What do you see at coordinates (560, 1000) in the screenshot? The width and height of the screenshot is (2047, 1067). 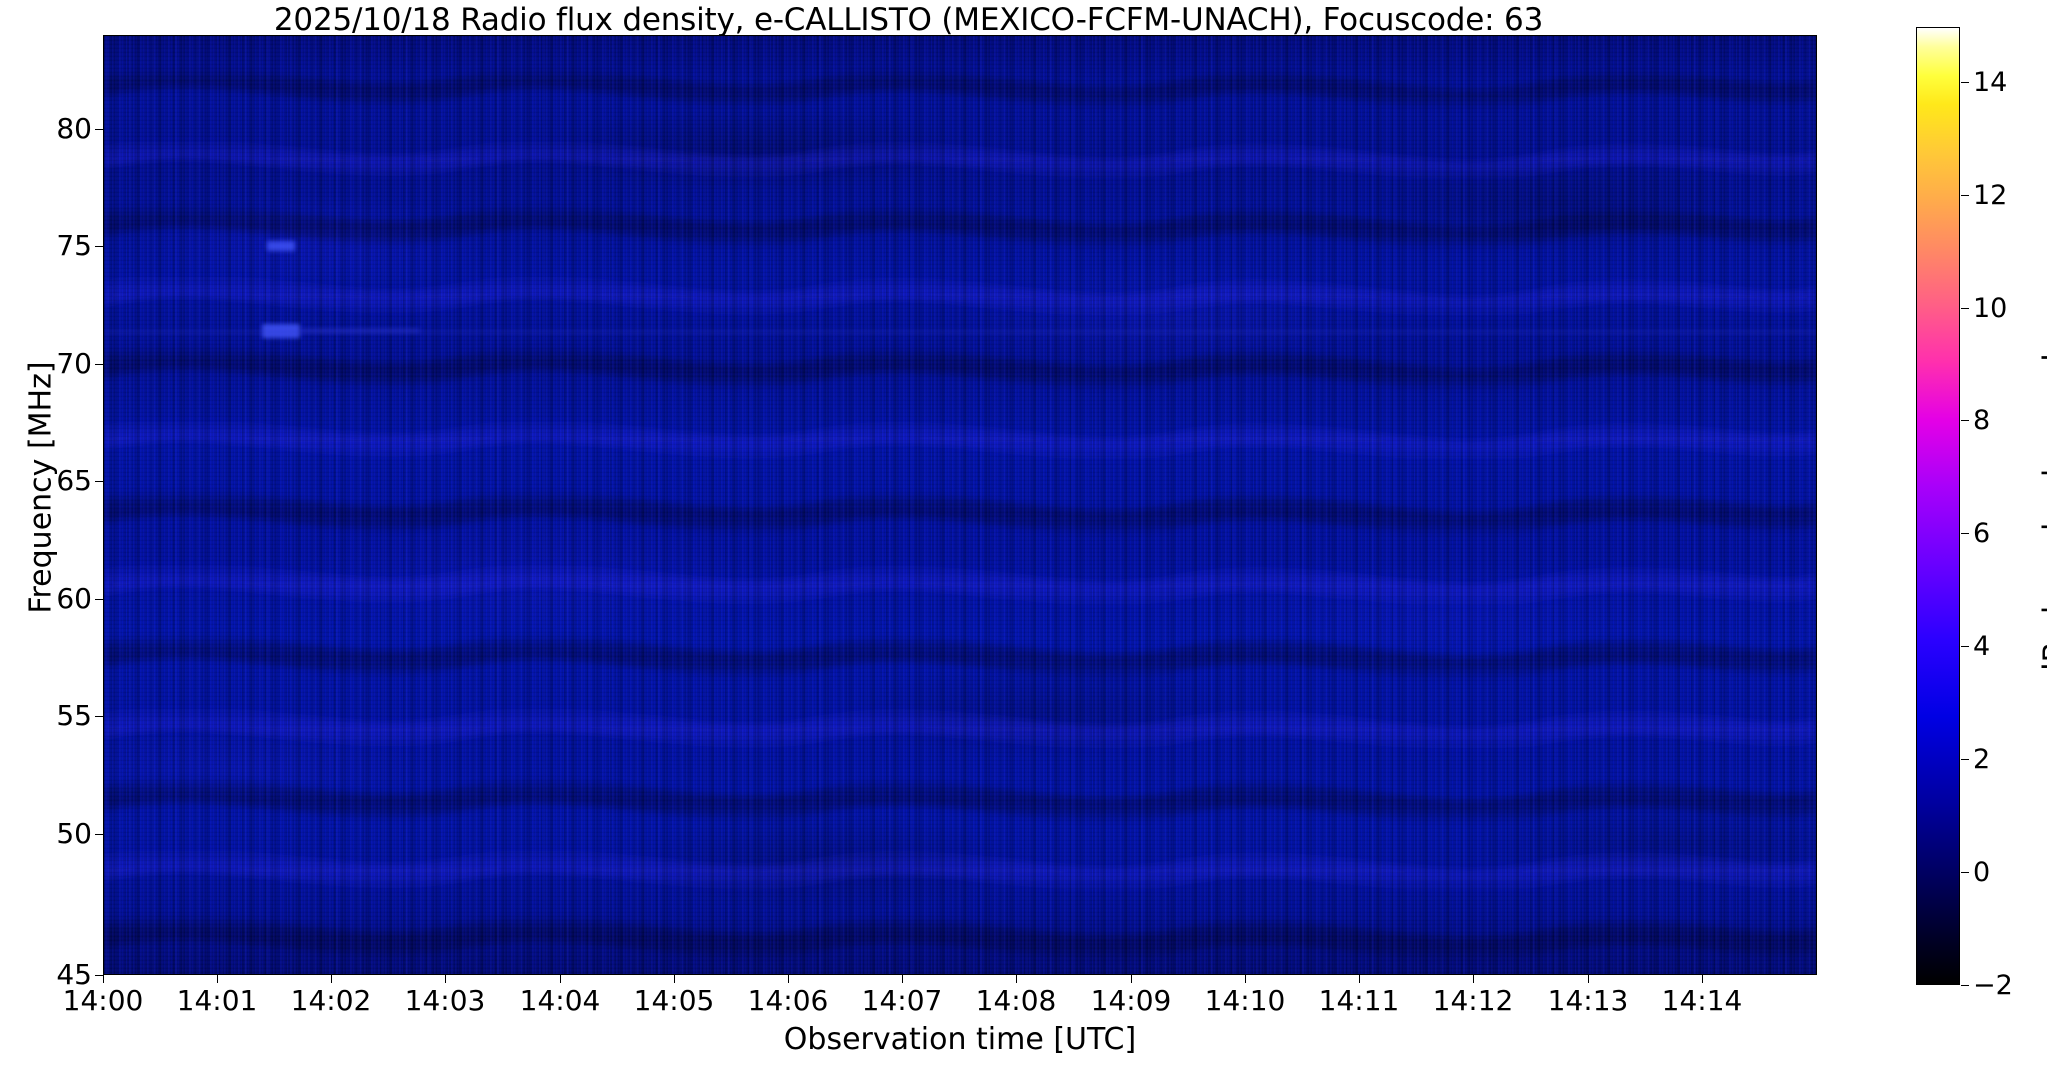 I see `x-tick-label: 14:04` at bounding box center [560, 1000].